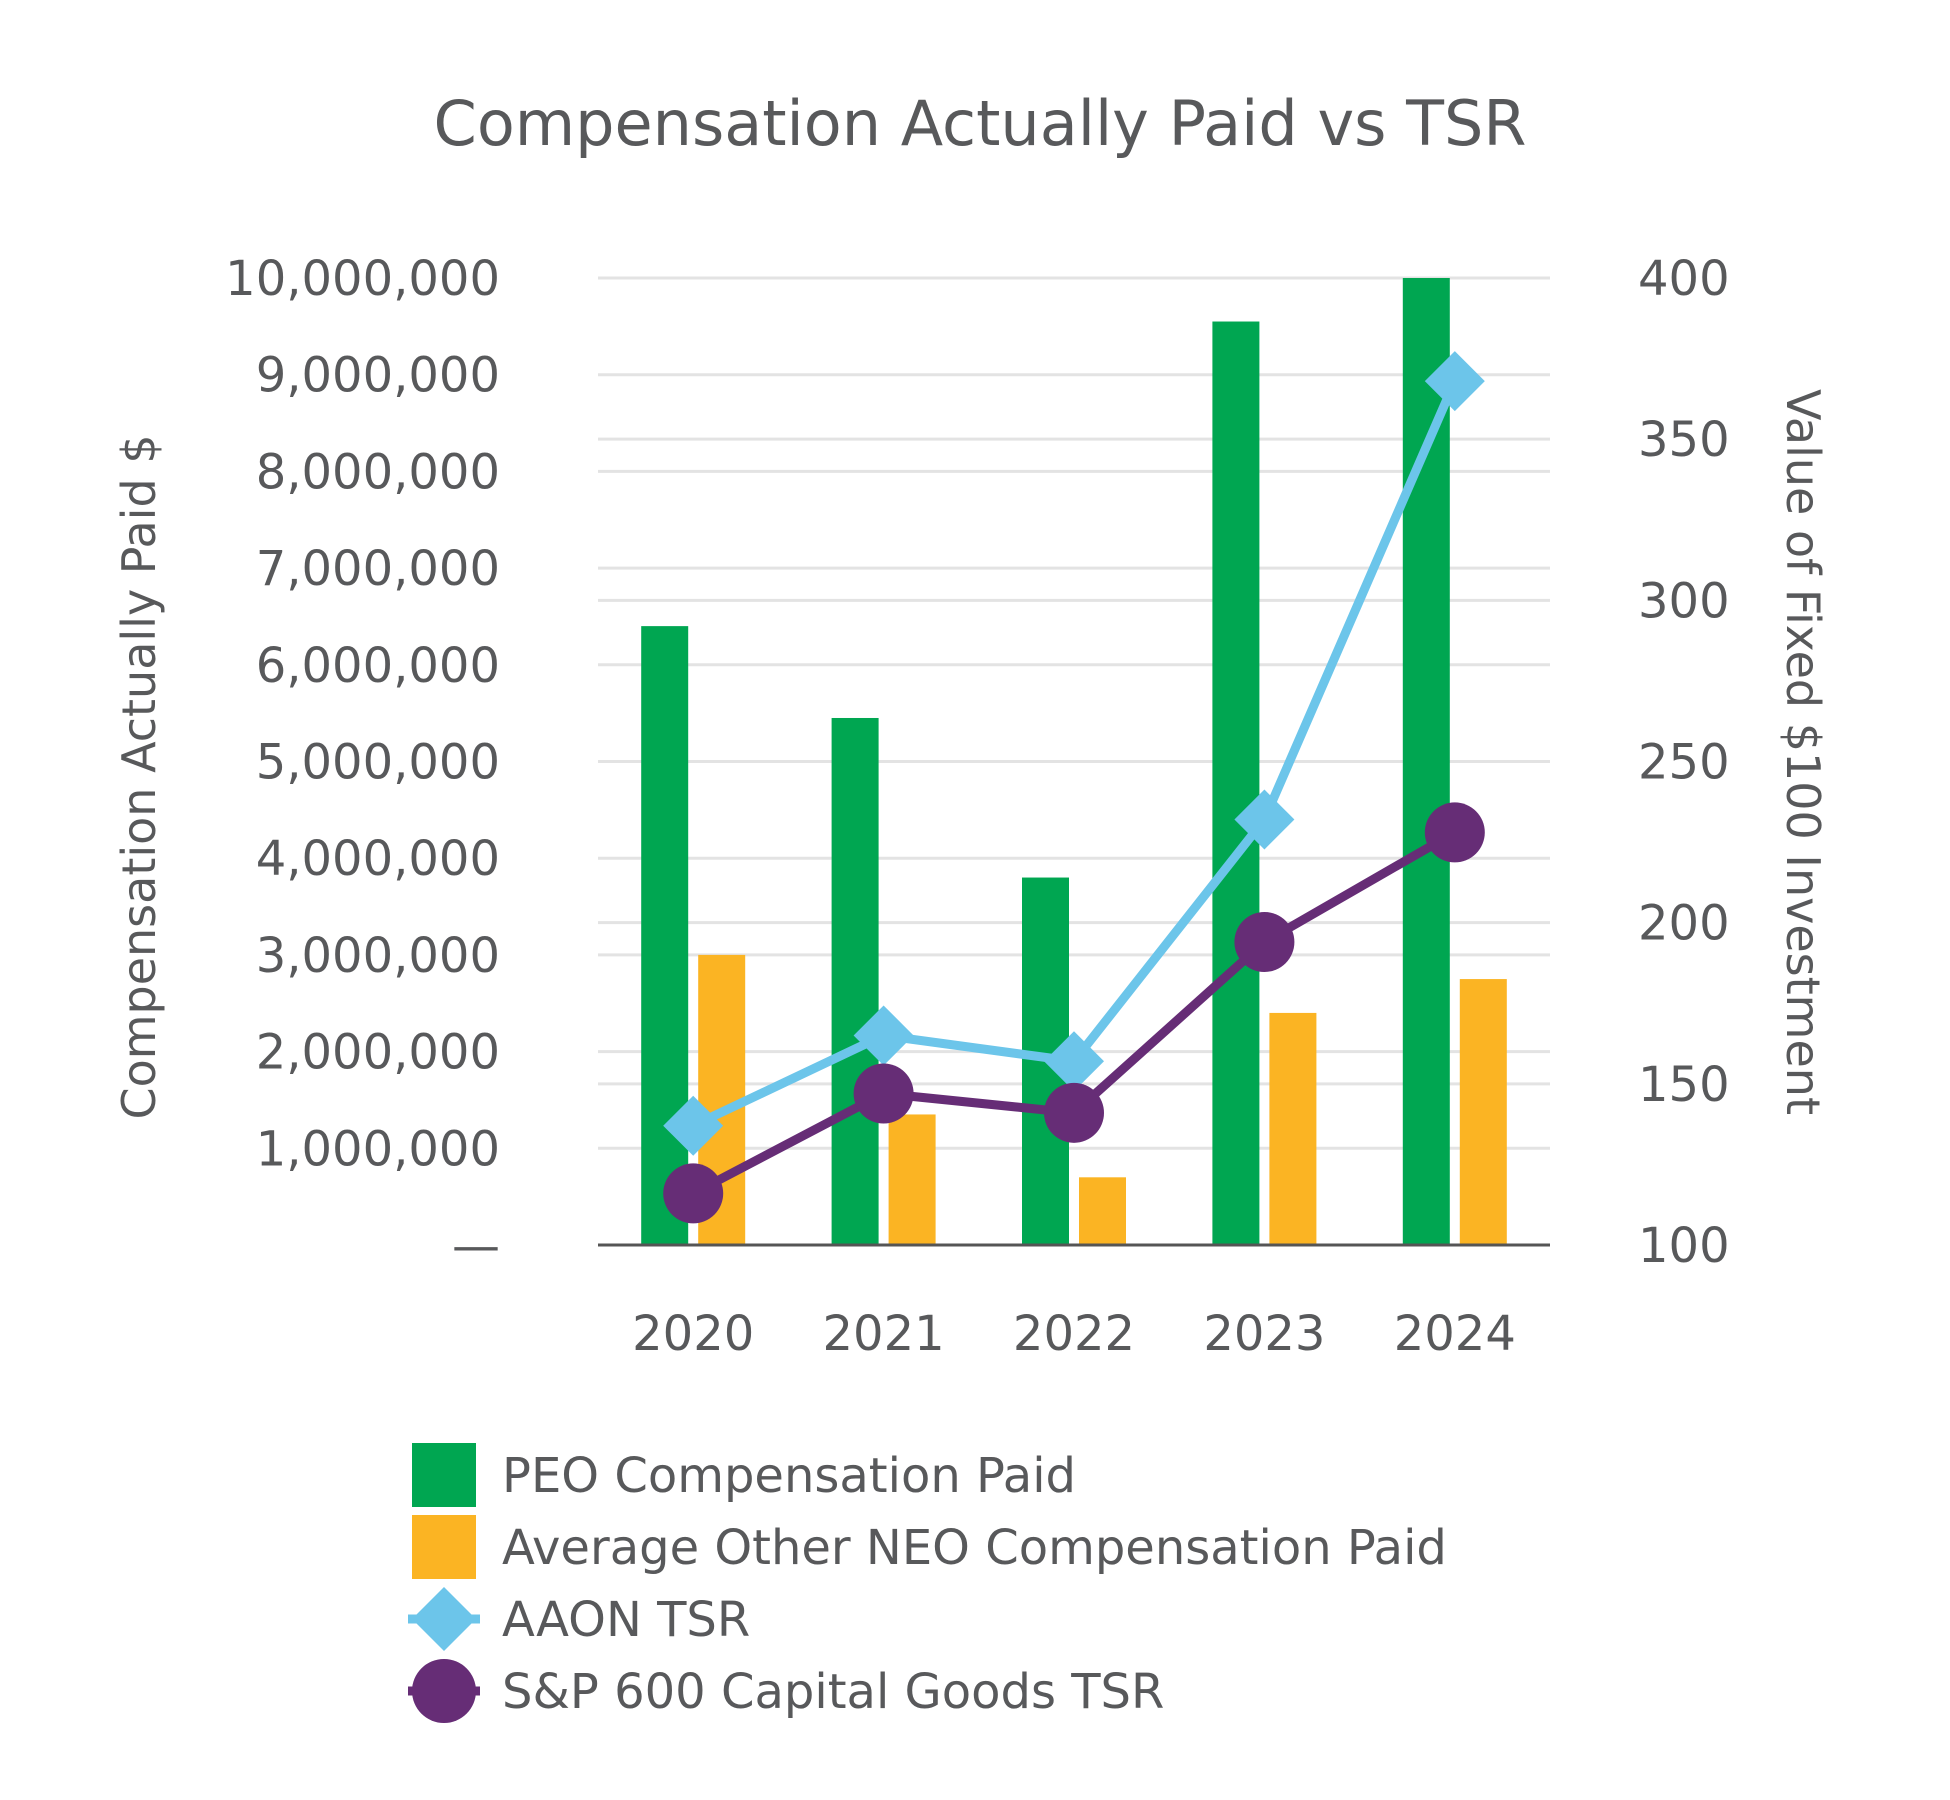 This screenshot has width=1950, height=1800. What do you see at coordinates (378, 376) in the screenshot?
I see `y-tick-label: 9,000,000` at bounding box center [378, 376].